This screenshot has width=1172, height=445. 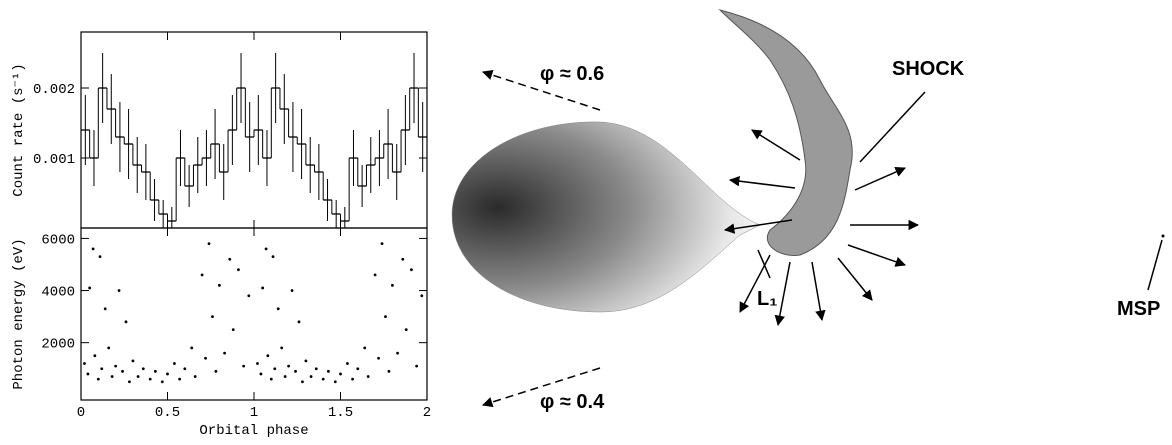 What do you see at coordinates (821, 228) in the screenshot?
I see `flow-arrows` at bounding box center [821, 228].